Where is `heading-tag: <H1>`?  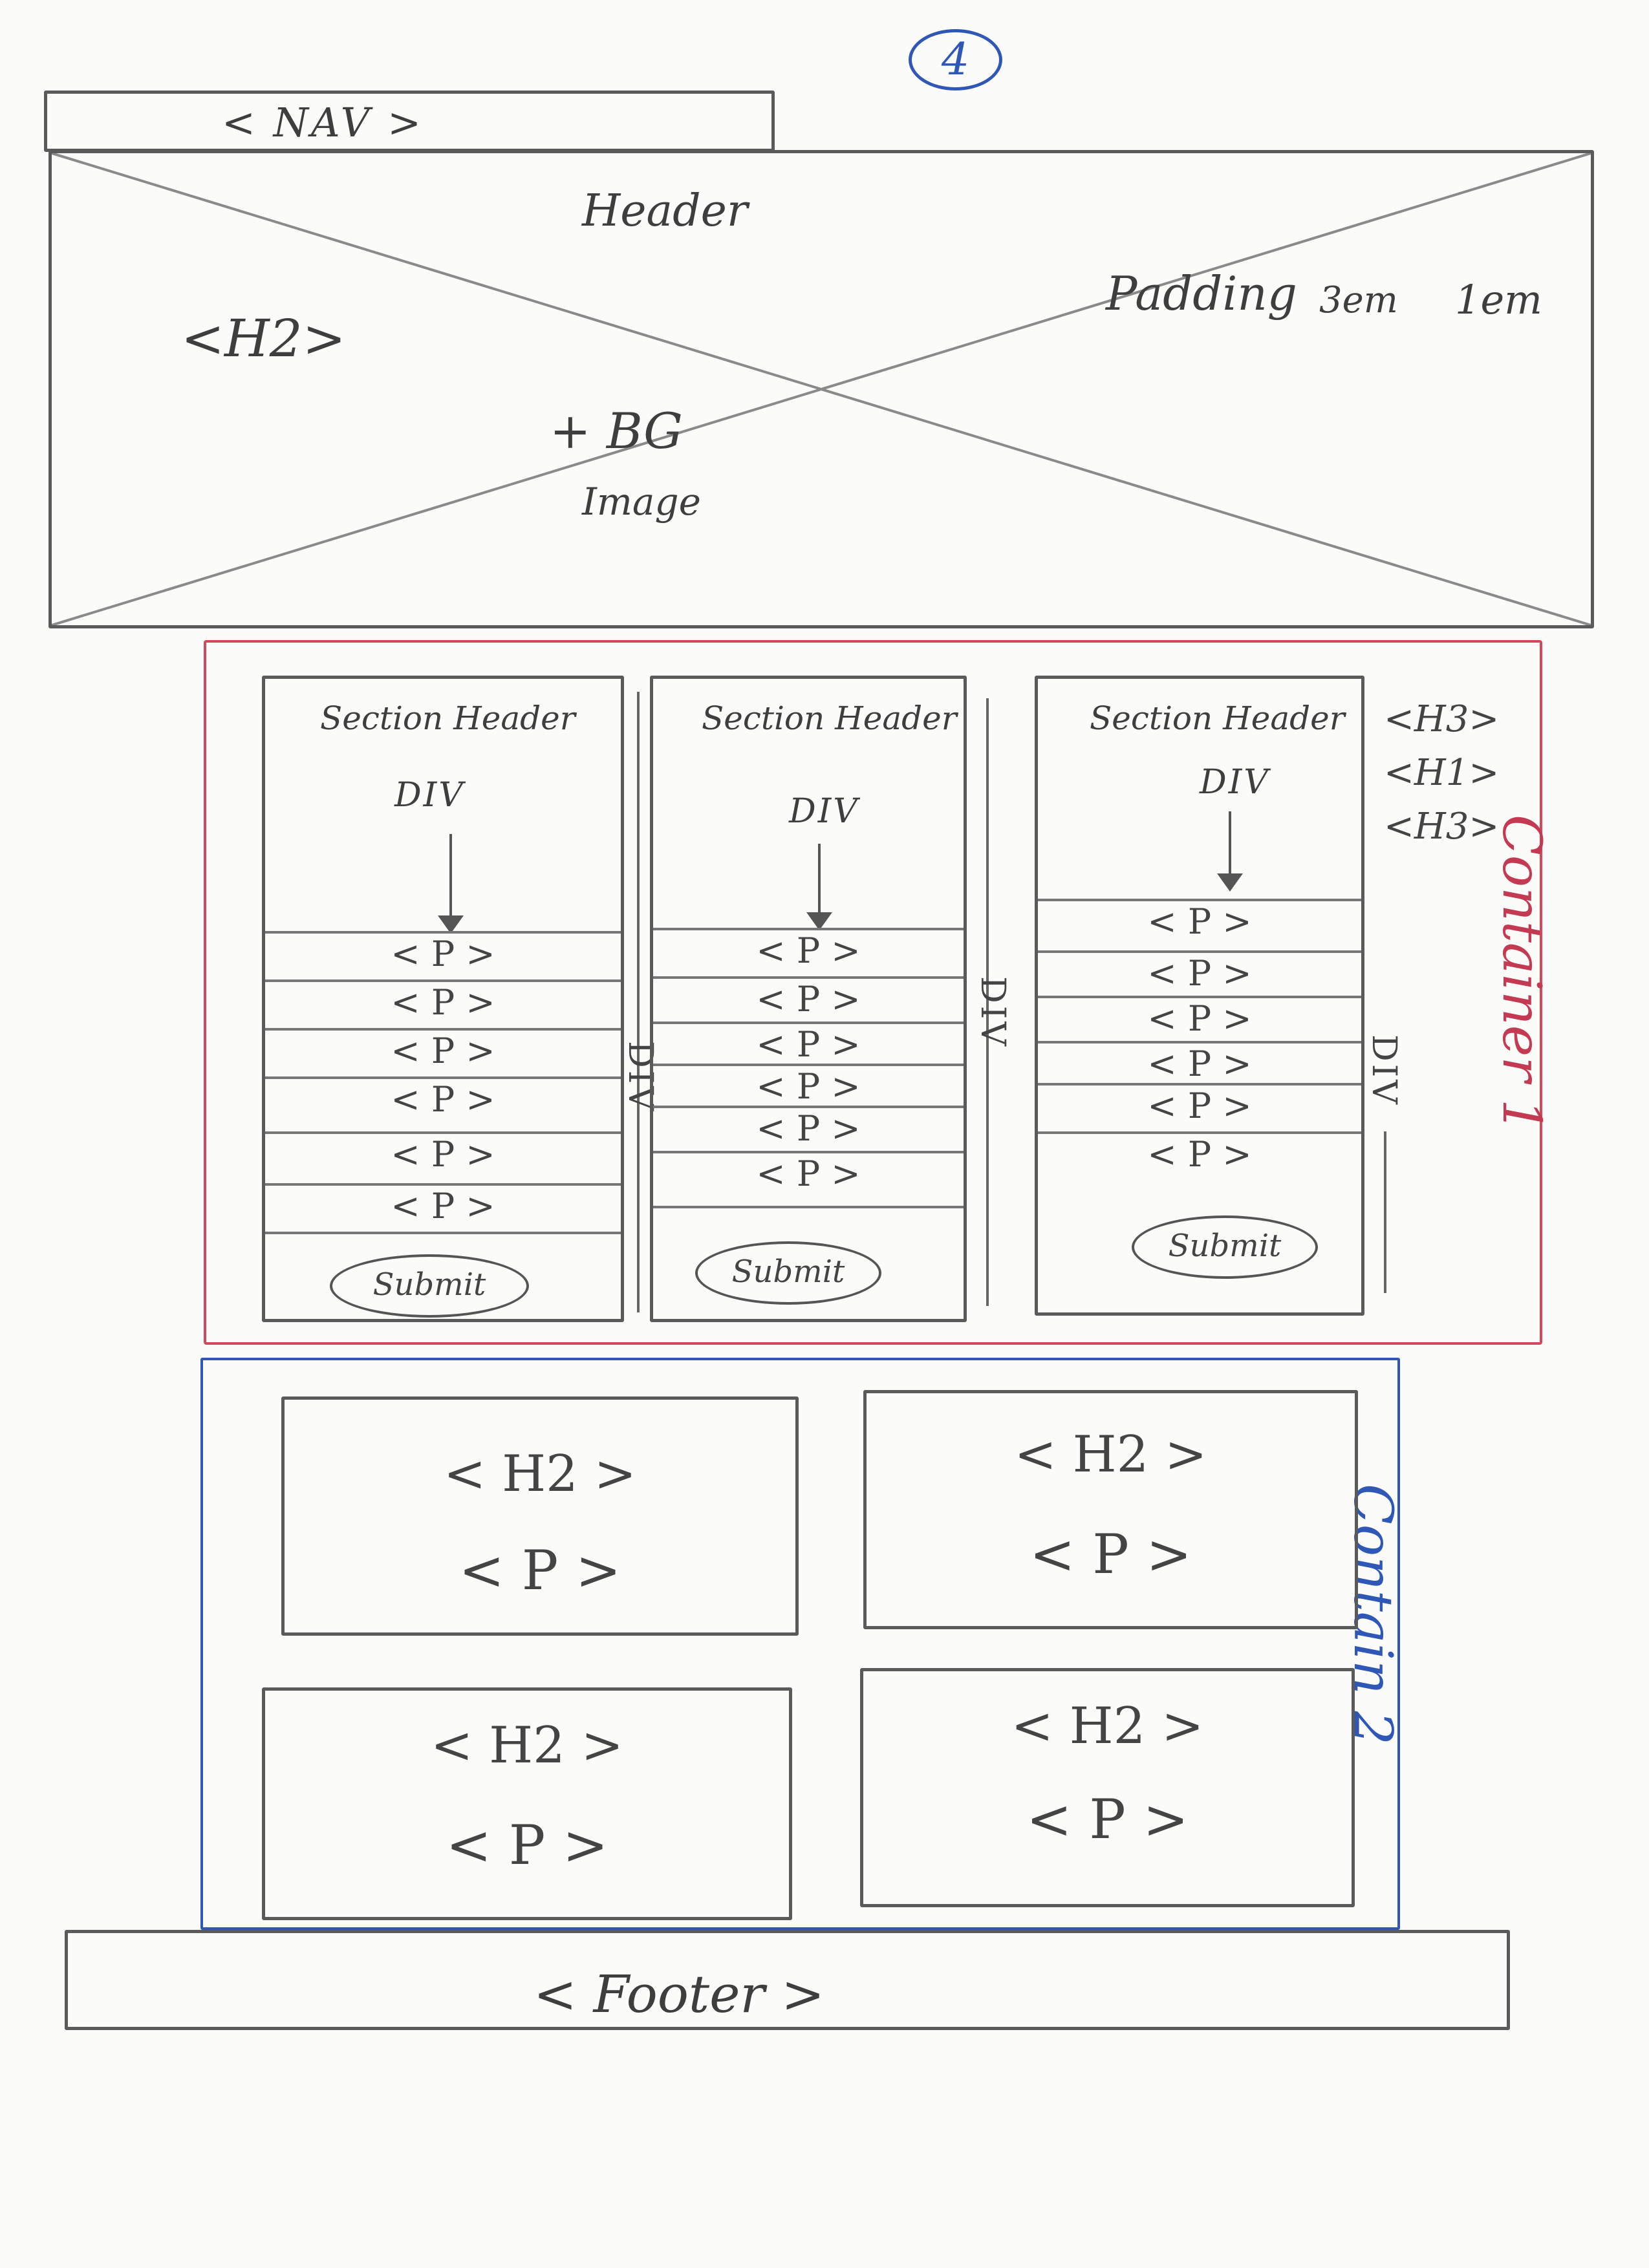
heading-tag: <H1> is located at coordinates (1442, 773).